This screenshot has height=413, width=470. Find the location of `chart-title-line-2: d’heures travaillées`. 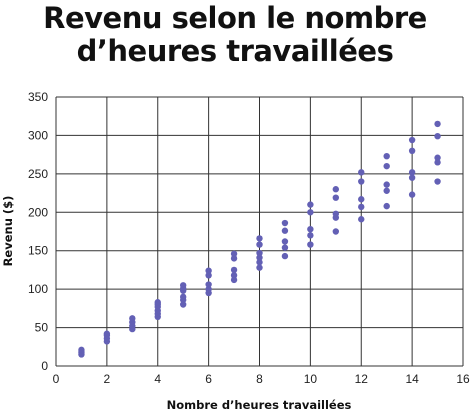

chart-title-line-2: d’heures travaillées is located at coordinates (235, 51).